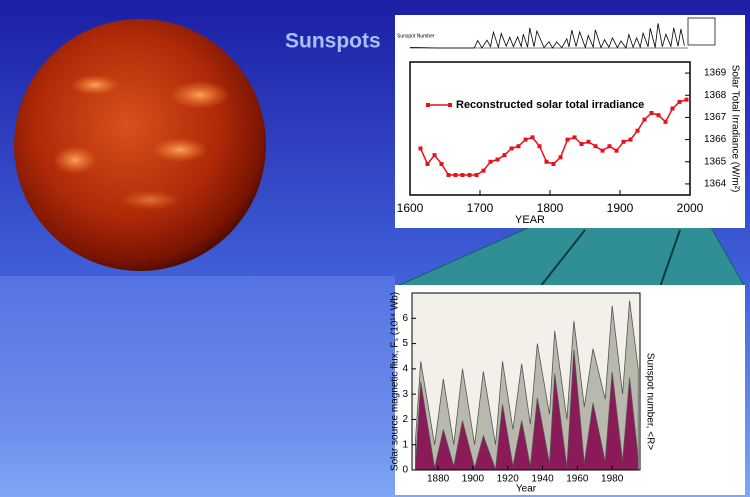 The image size is (750, 497). Describe the element at coordinates (715, 117) in the screenshot. I see `y-tick-label: 1367` at that location.